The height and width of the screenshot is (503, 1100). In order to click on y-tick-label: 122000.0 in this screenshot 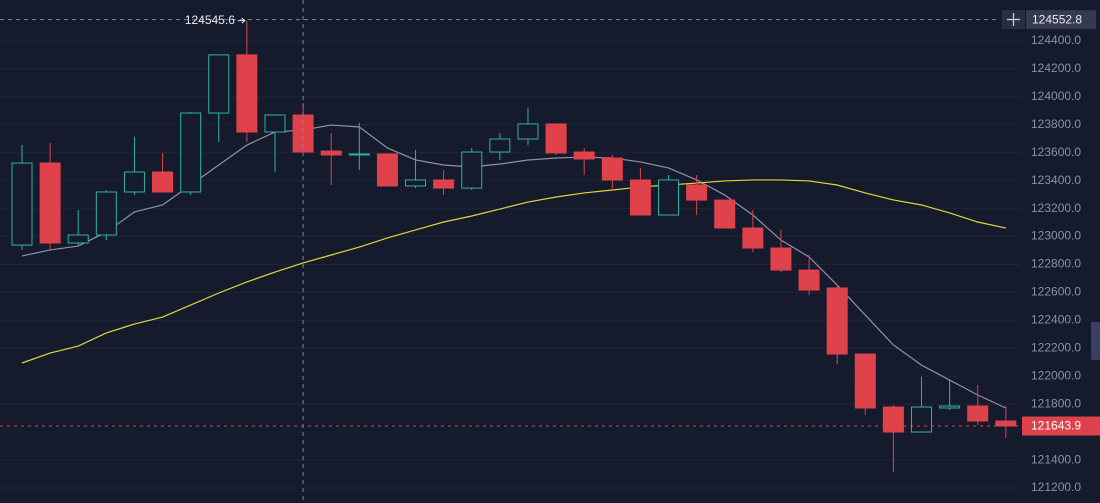, I will do `click(1056, 375)`.